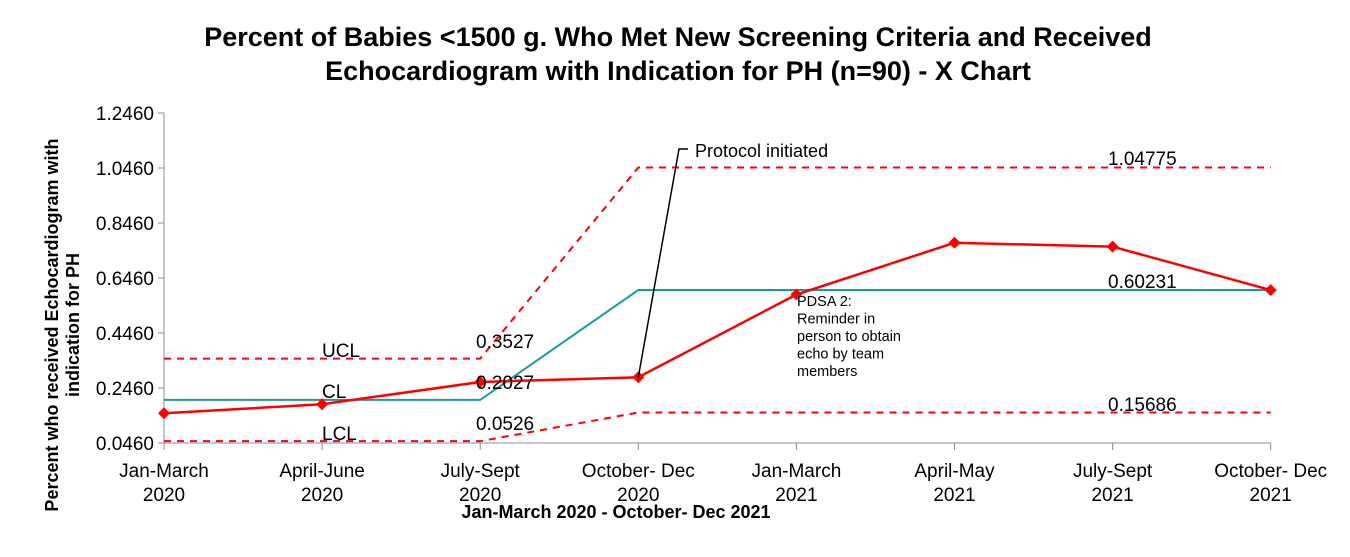  What do you see at coordinates (827, 372) in the screenshot?
I see `pdsa-annotation-line: members` at bounding box center [827, 372].